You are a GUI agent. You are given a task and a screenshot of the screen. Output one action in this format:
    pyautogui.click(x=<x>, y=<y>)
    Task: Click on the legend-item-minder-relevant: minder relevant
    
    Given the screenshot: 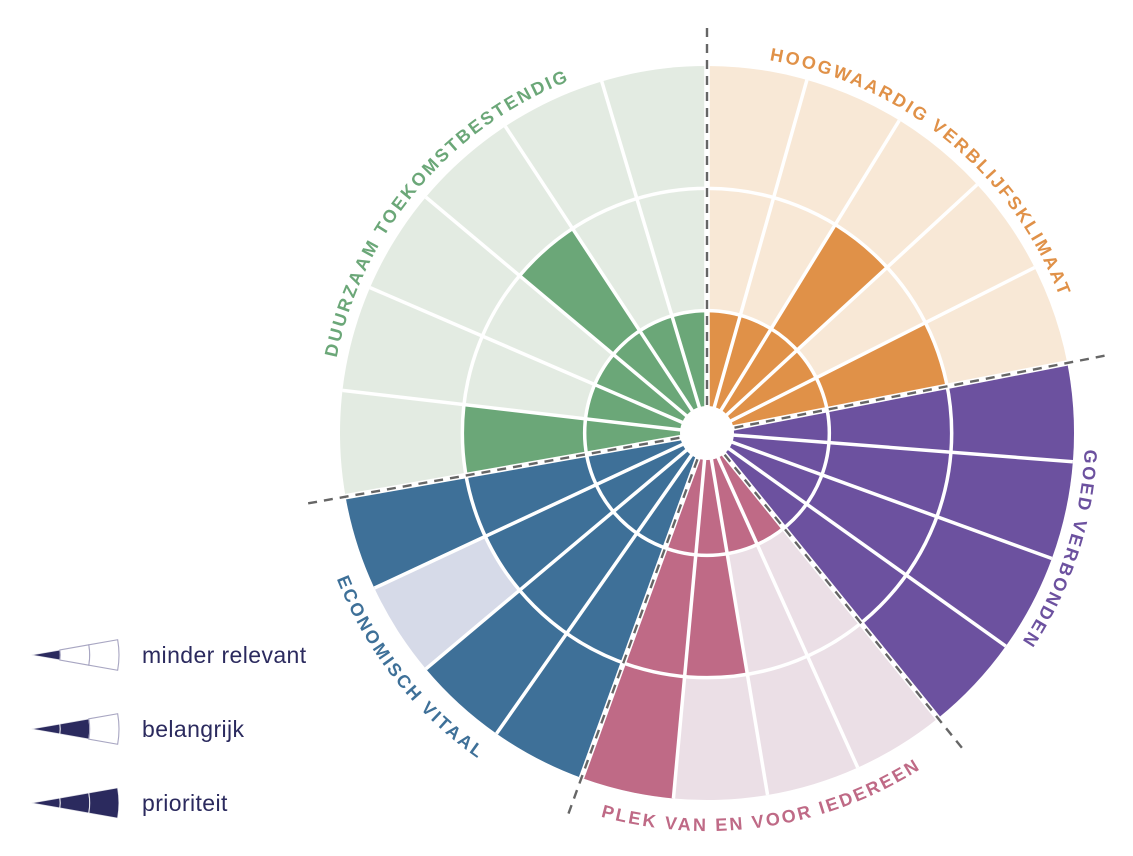 What is the action you would take?
    pyautogui.click(x=167, y=655)
    